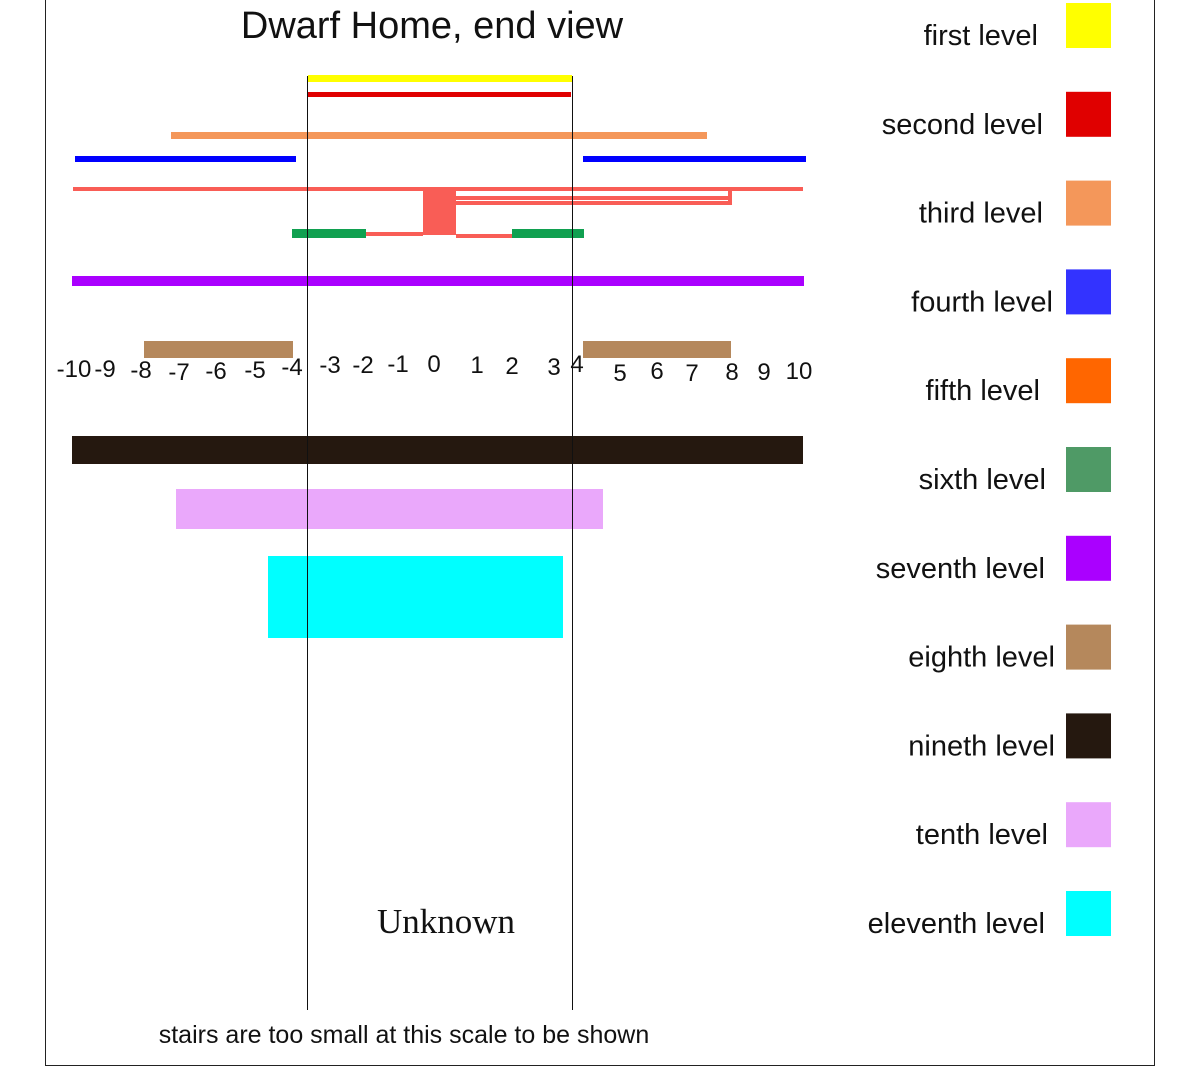  What do you see at coordinates (553, 367) in the screenshot?
I see `axis-tick-label: 3` at bounding box center [553, 367].